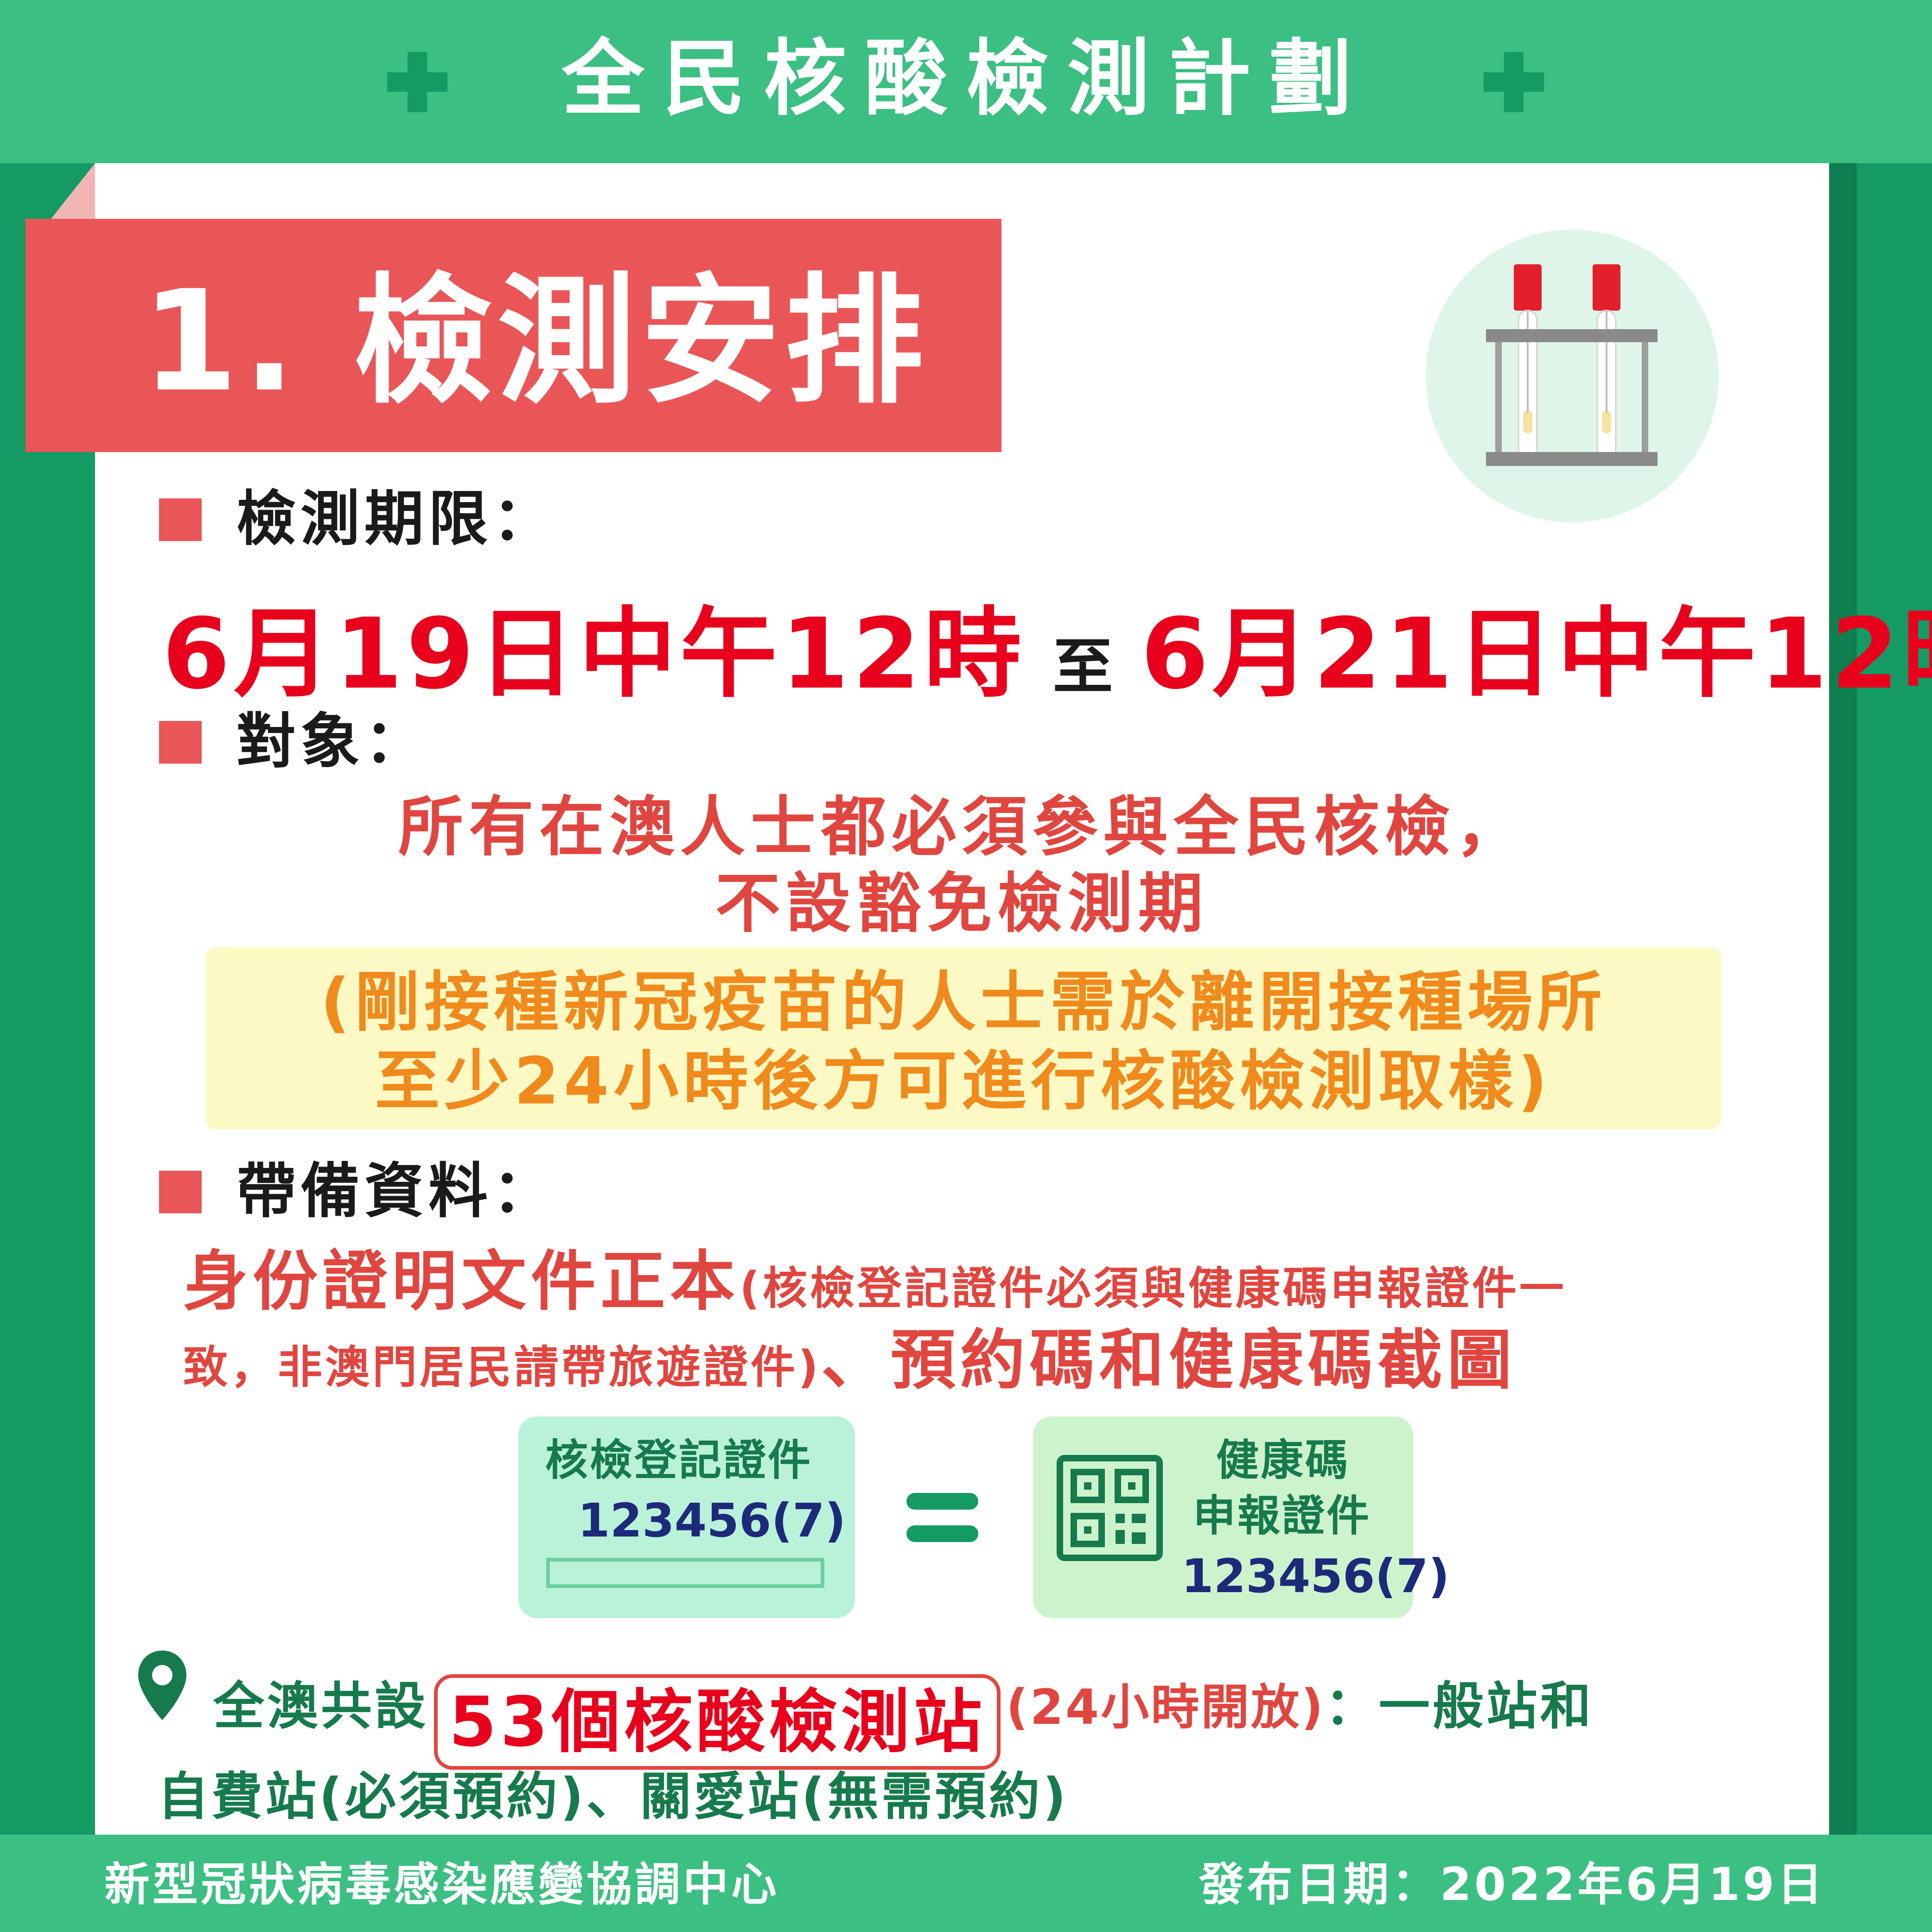  Describe the element at coordinates (966, 1883) in the screenshot. I see `footer-bar: 新型冠狀病毒感染應變協調中心 發布日期：2022年6月19日` at that location.